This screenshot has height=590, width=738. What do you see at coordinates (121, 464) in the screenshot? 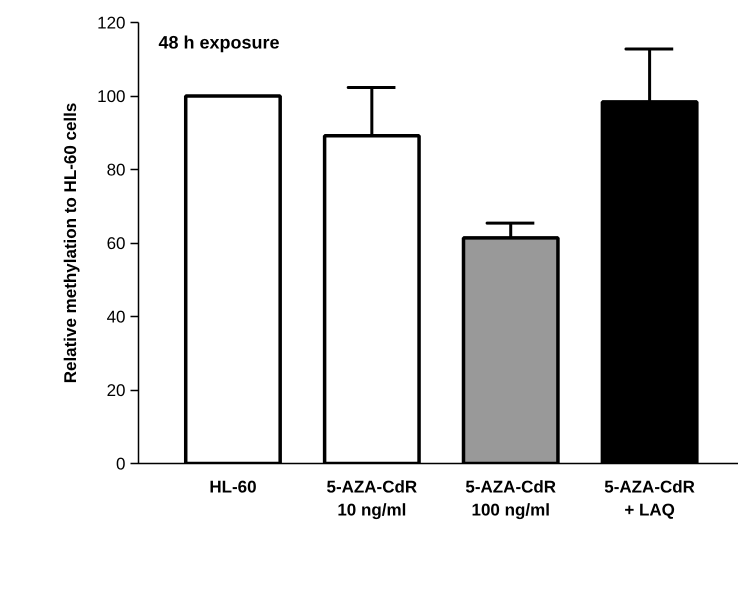
I see `y-tick-label: 0` at bounding box center [121, 464].